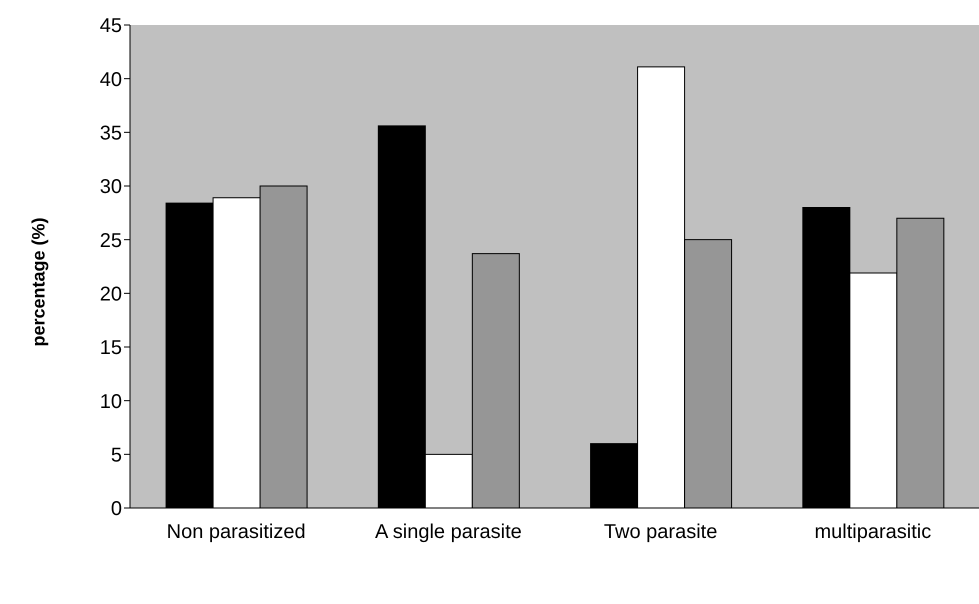 The image size is (979, 604). Describe the element at coordinates (448, 532) in the screenshot. I see `x-tick-label: A single parasite` at that location.